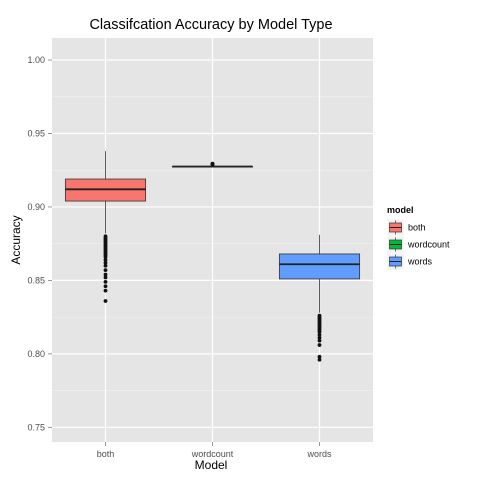  Describe the element at coordinates (406, 227) in the screenshot. I see `legend-item-both: both` at that location.